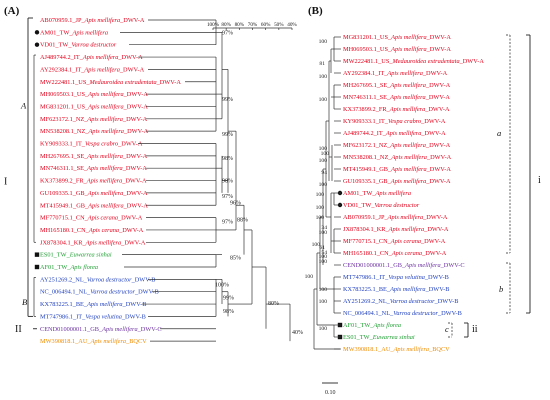  Describe the element at coordinates (499, 133) in the screenshot. I see `group-label-a: a` at that location.